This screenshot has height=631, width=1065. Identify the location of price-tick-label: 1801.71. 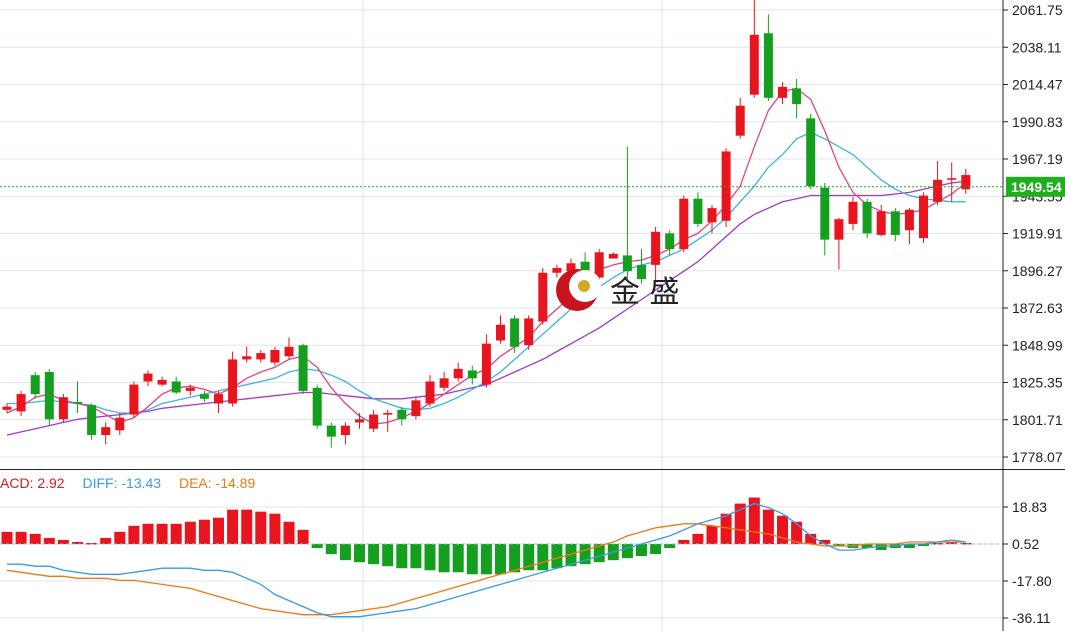
(1037, 420).